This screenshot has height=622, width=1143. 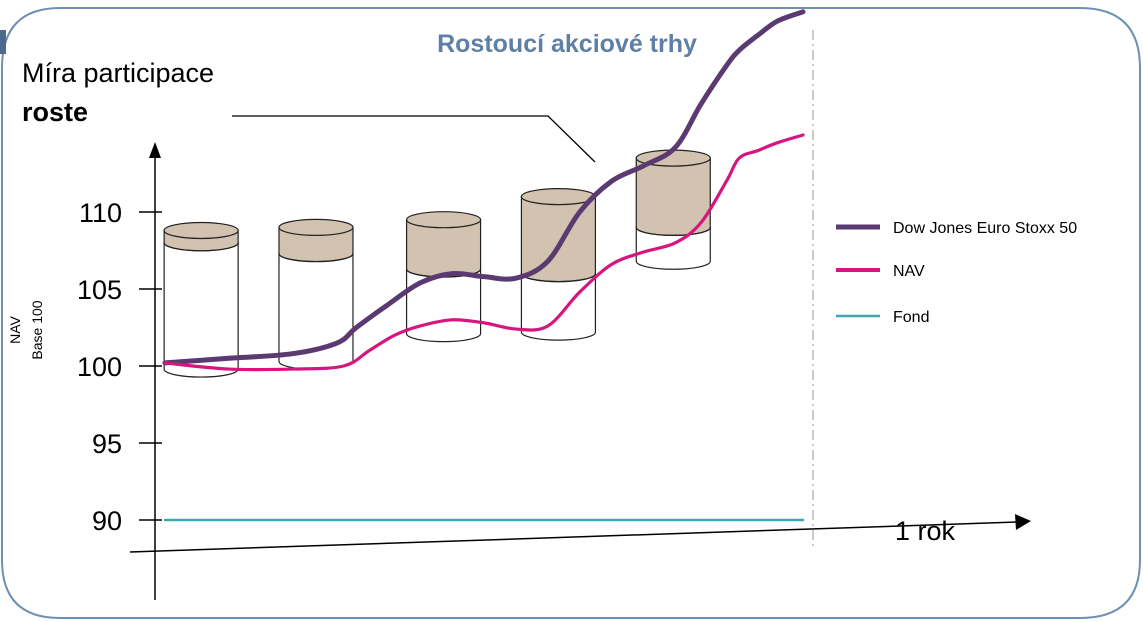 What do you see at coordinates (15, 329) in the screenshot?
I see `y-axis-label-line1: NAV` at bounding box center [15, 329].